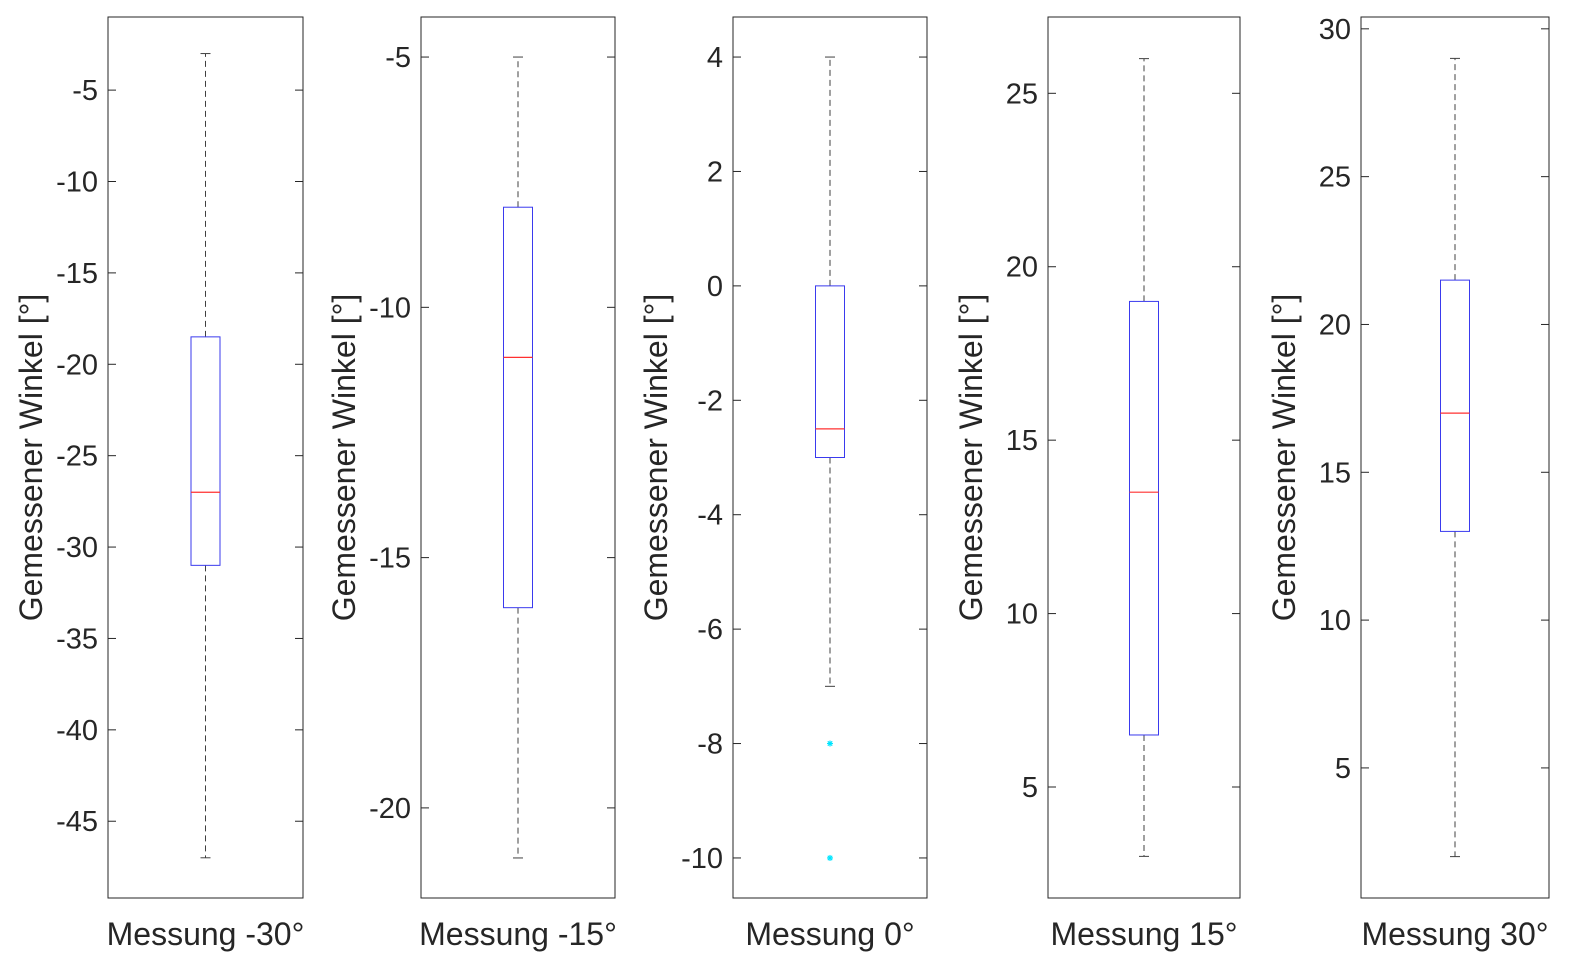 This screenshot has width=1569, height=962. I want to click on x-category-label: Messung 15°, so click(1143, 934).